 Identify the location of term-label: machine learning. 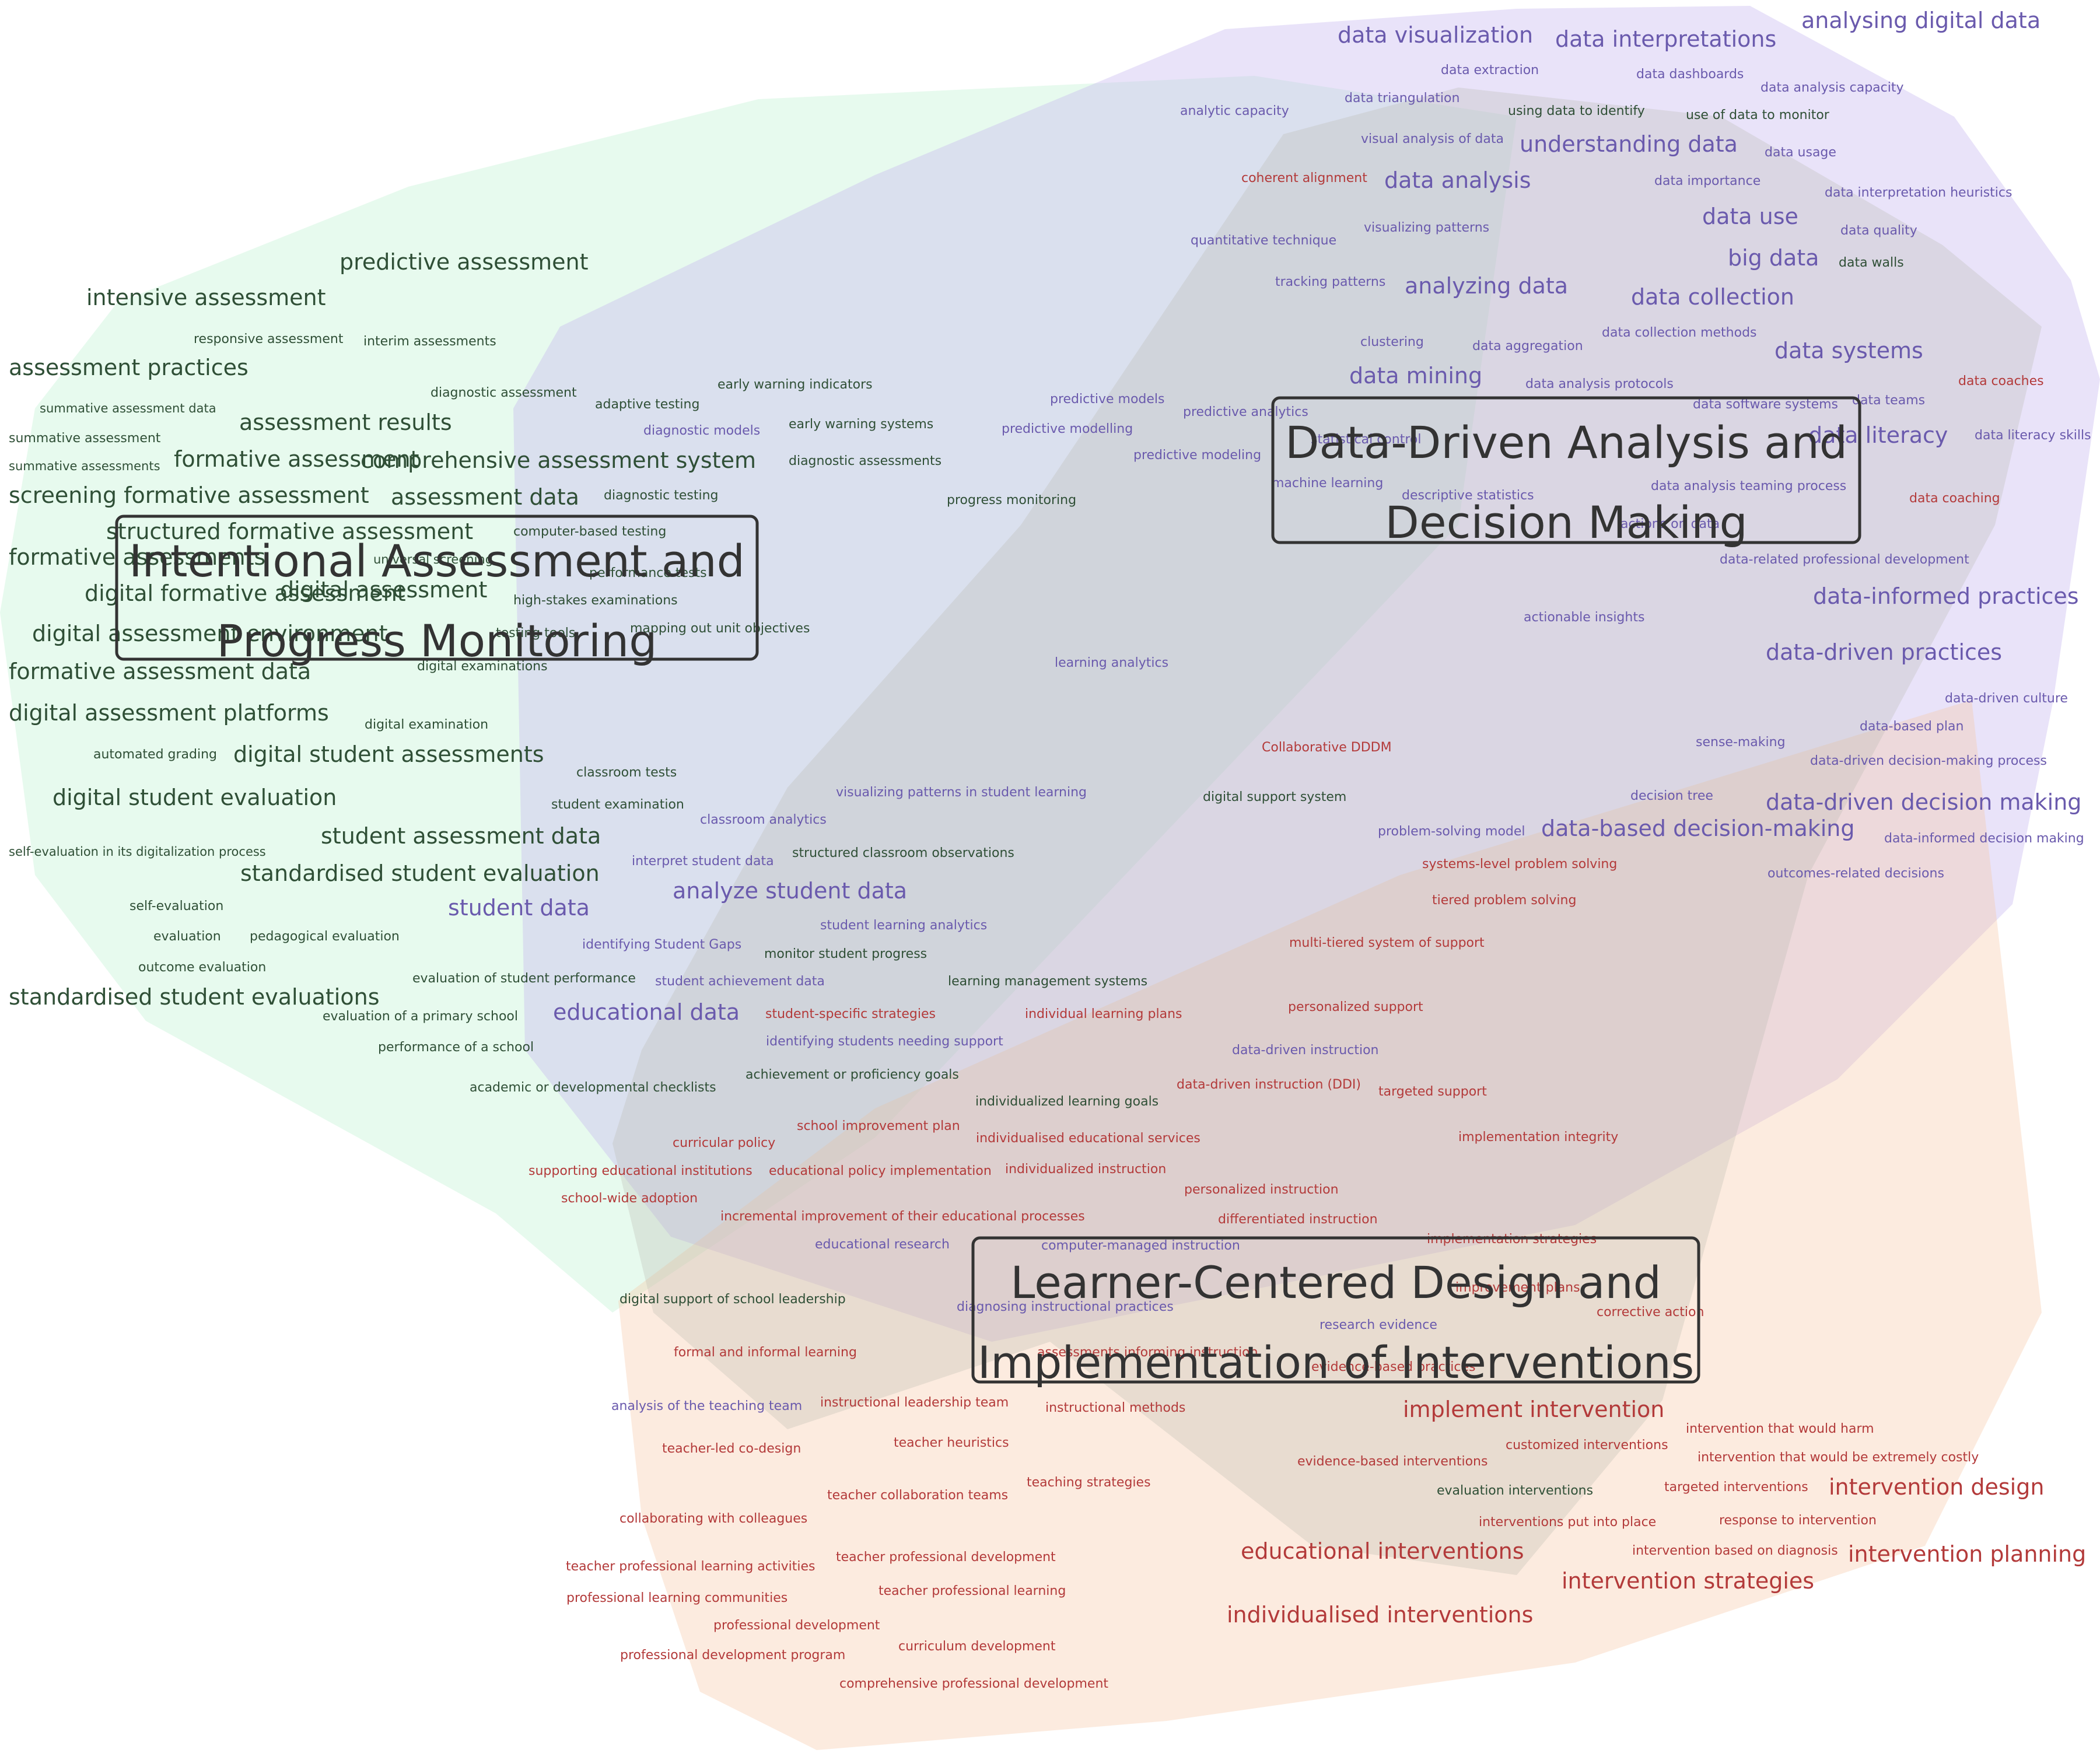
(1328, 483).